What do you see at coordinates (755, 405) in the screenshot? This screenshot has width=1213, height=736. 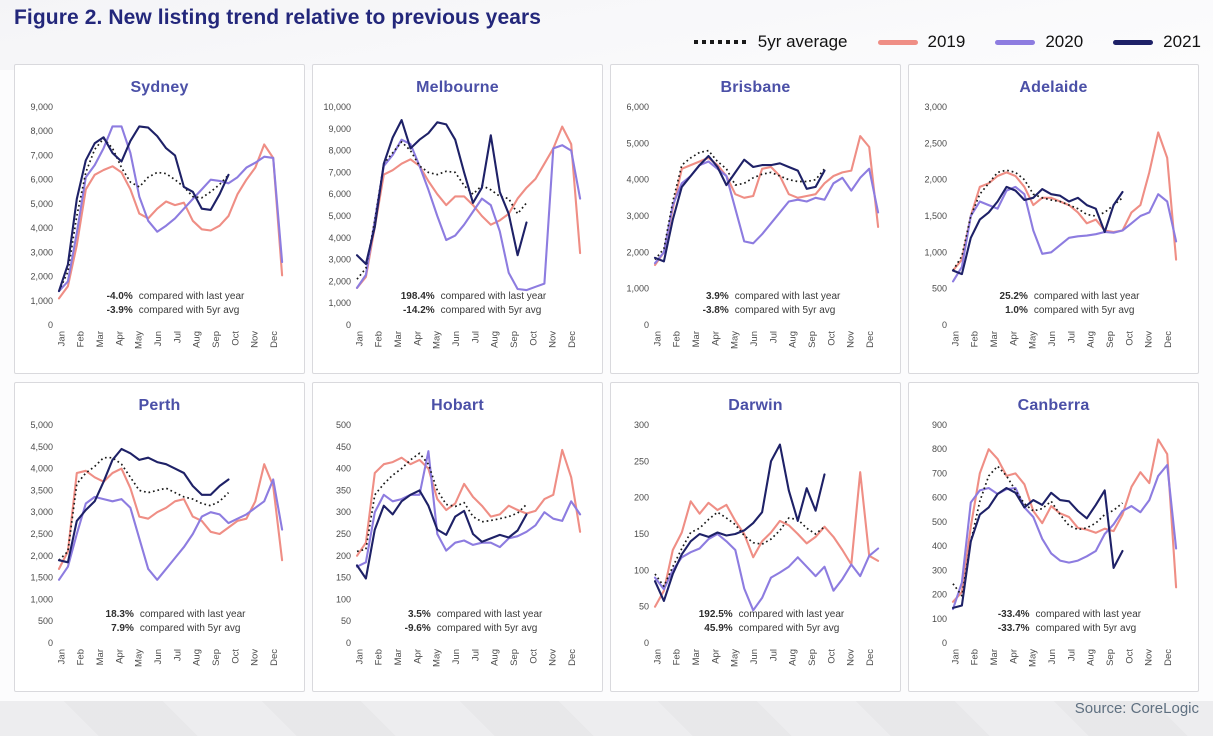 I see `chart-title: Darwin` at bounding box center [755, 405].